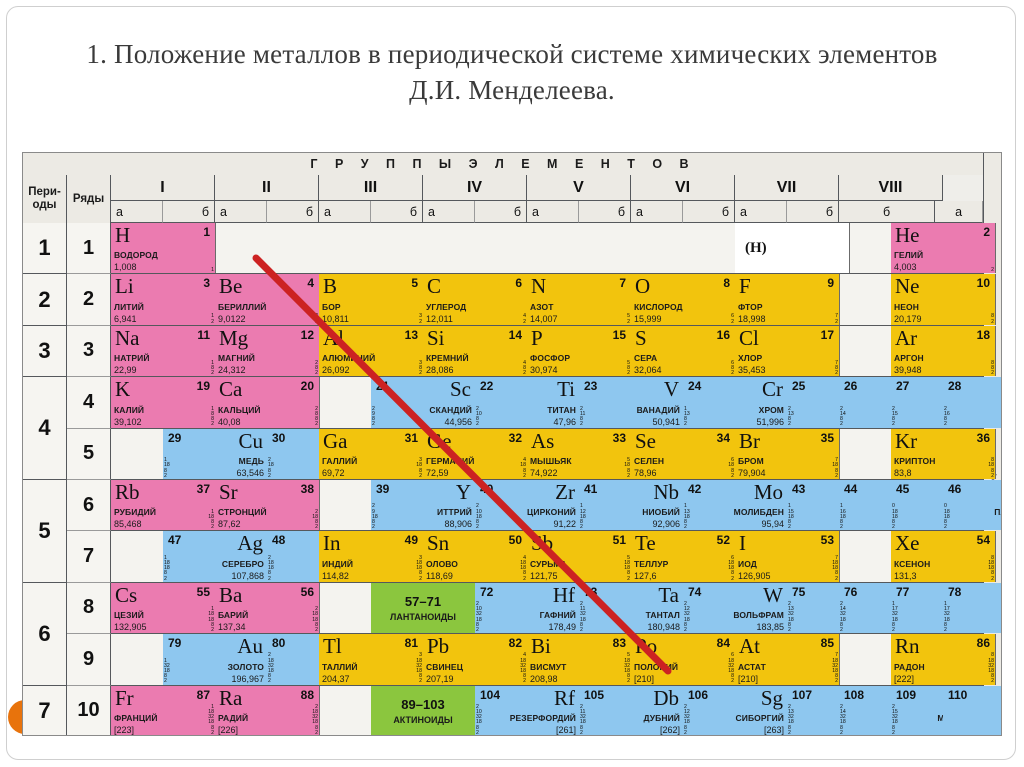 This screenshot has height=767, width=1024. Describe the element at coordinates (450, 460) in the screenshot. I see `element-name: ГЕРМАНИЙ` at that location.